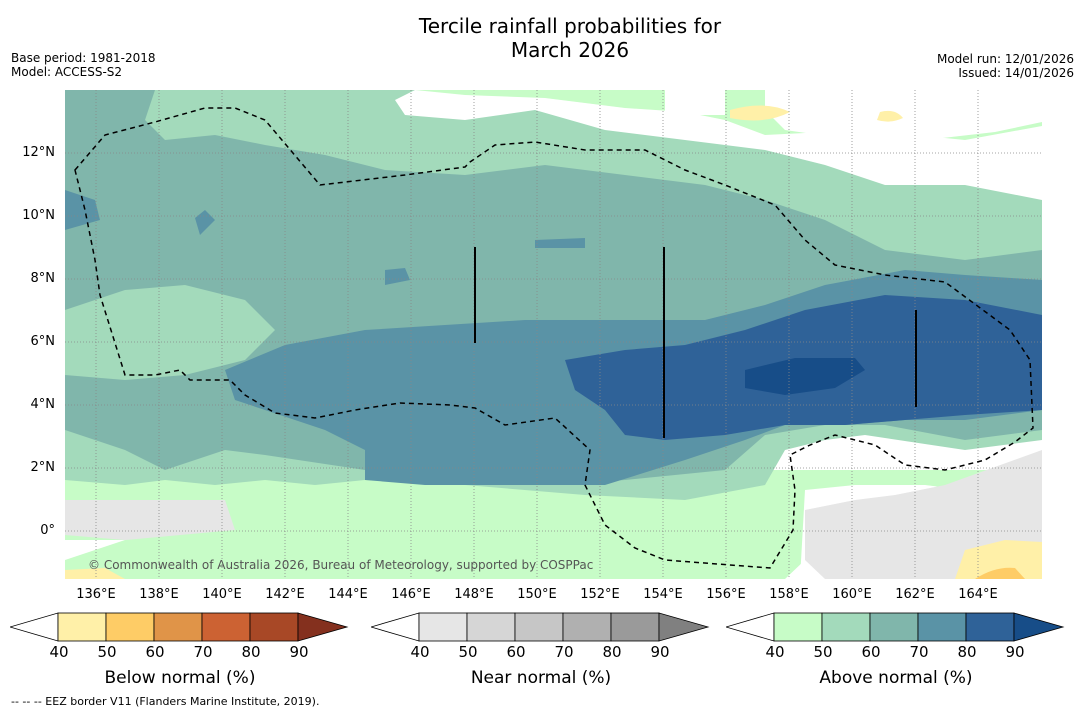 The width and height of the screenshot is (1085, 713). I want to click on meta-left: Base period: 1981-2018 Model: ACCESS-S2, so click(83, 65).